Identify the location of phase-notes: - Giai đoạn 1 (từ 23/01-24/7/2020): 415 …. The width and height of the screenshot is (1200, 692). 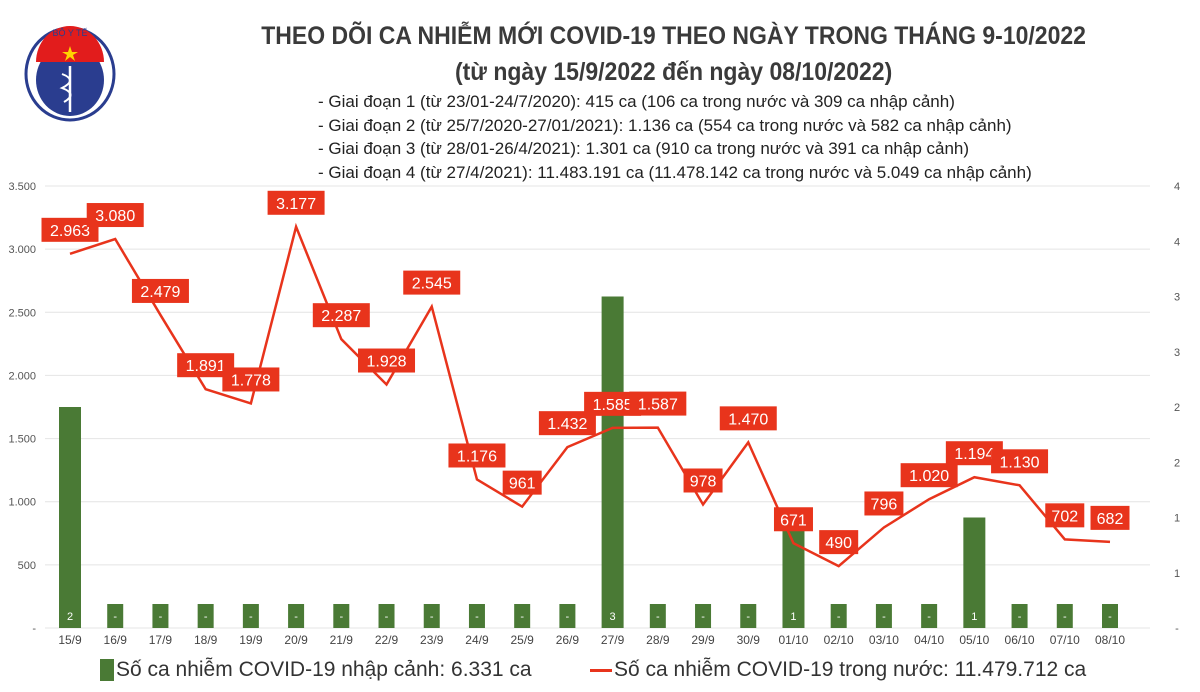
(675, 137).